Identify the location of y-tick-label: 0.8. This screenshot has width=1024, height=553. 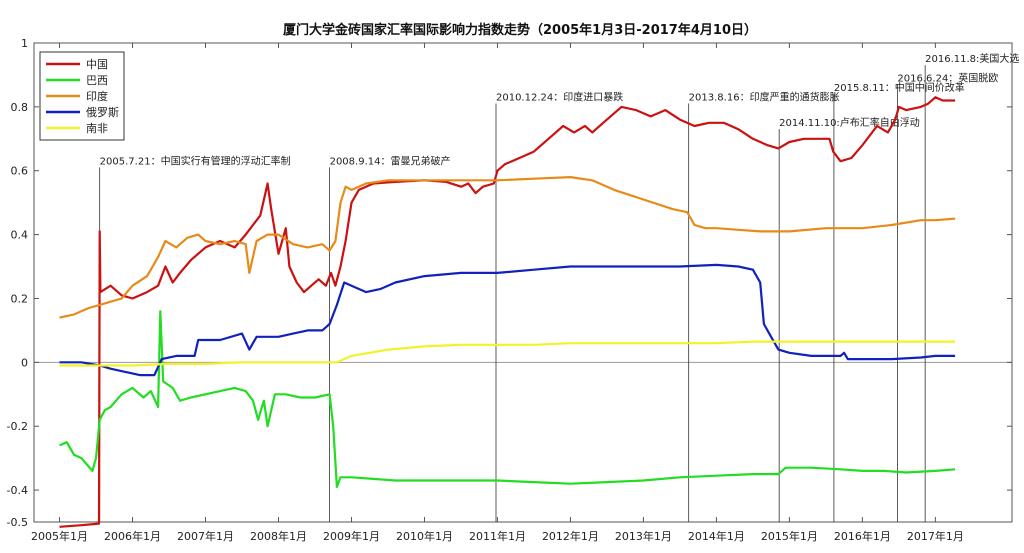
(20, 107).